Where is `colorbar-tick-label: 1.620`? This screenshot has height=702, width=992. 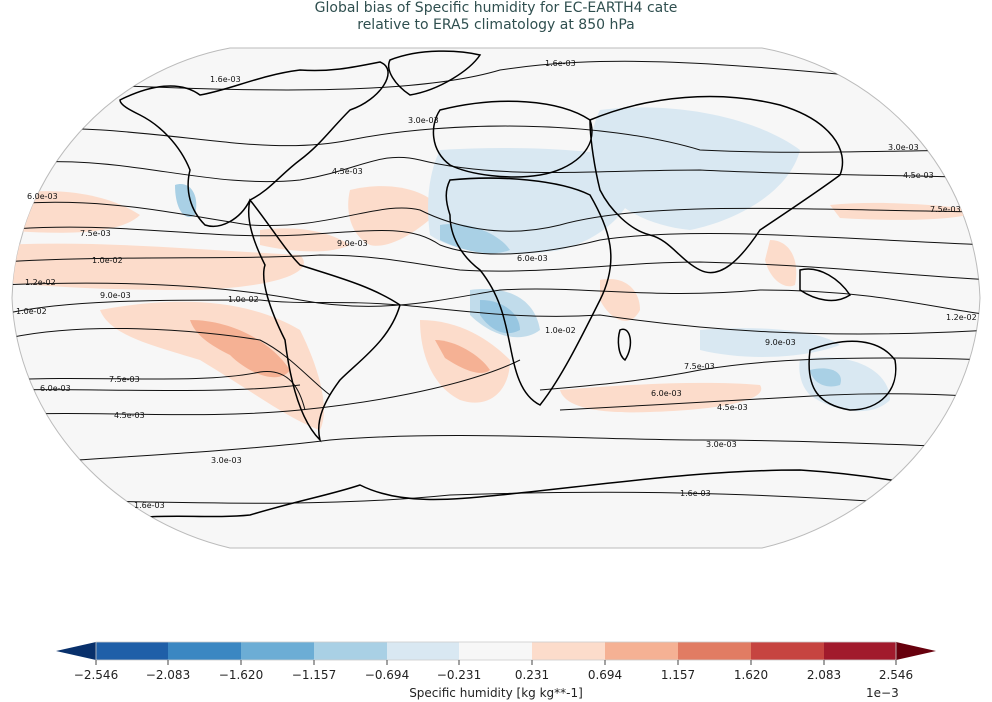
colorbar-tick-label: 1.620 is located at coordinates (751, 675).